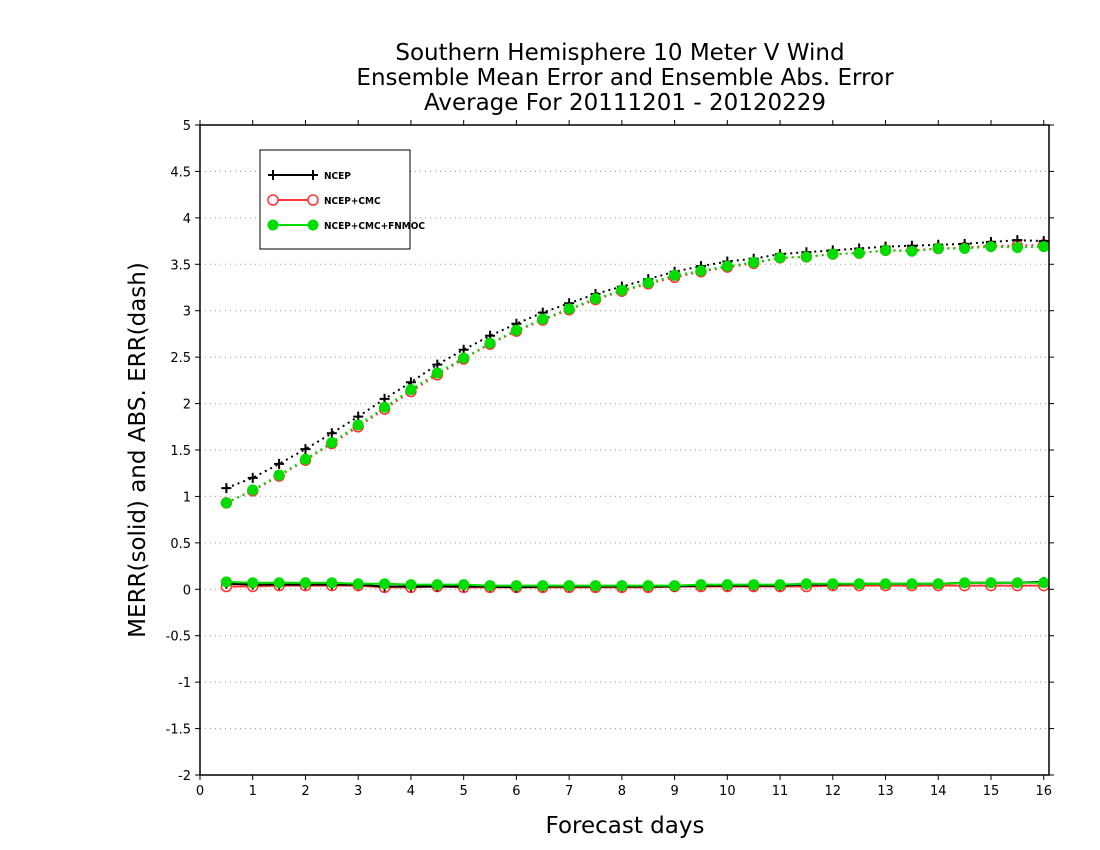 This screenshot has height=850, width=1100. What do you see at coordinates (187, 312) in the screenshot?
I see `y-tick-label: 3` at bounding box center [187, 312].